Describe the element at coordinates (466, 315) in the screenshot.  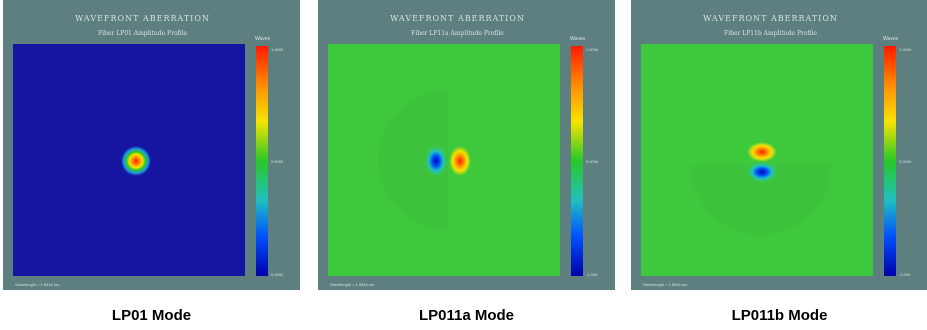
I see `lp11a-caption: LP011a Mode` at that location.